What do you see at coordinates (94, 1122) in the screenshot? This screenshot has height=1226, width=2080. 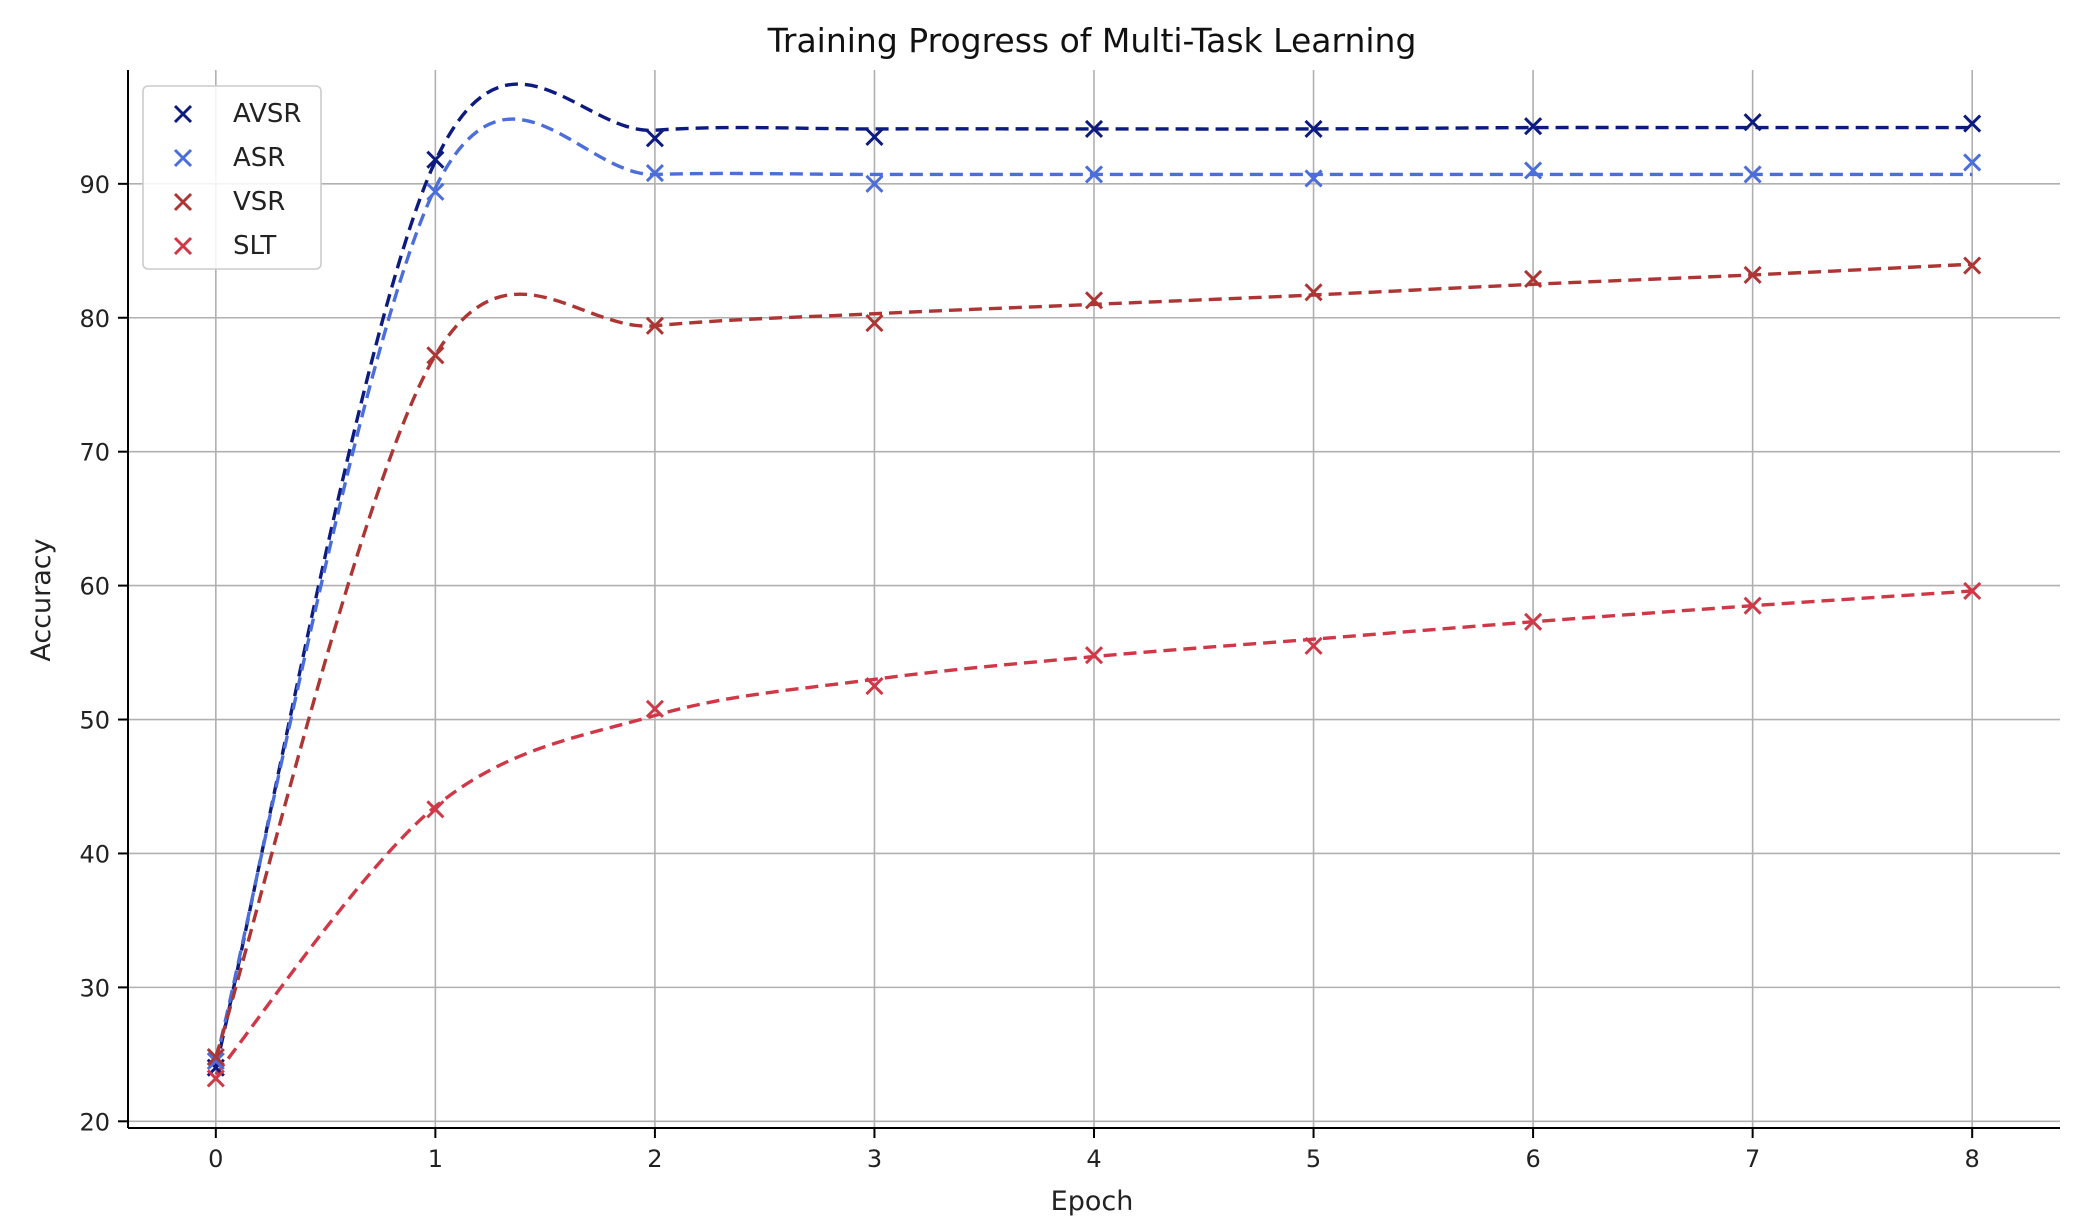 I see `y-tick-label: 20` at bounding box center [94, 1122].